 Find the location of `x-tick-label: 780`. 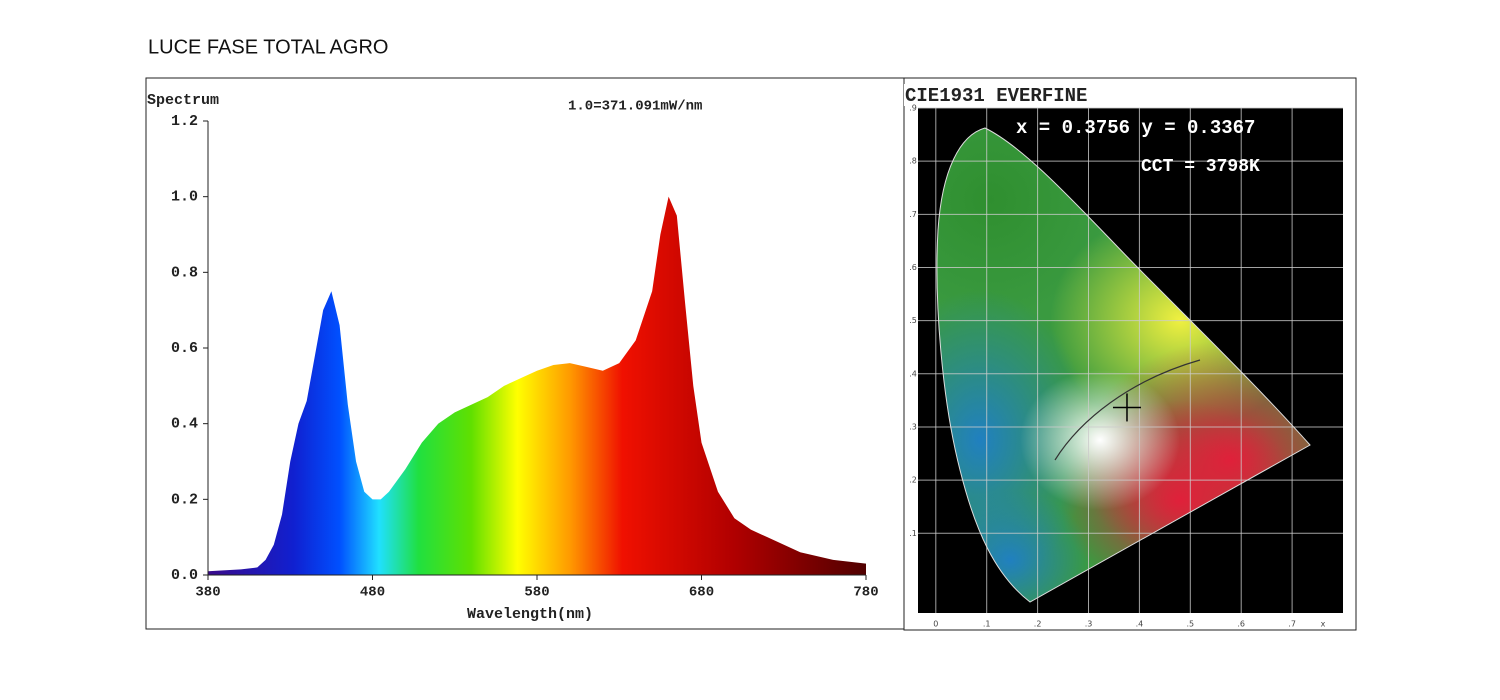

x-tick-label: 780 is located at coordinates (865, 593).